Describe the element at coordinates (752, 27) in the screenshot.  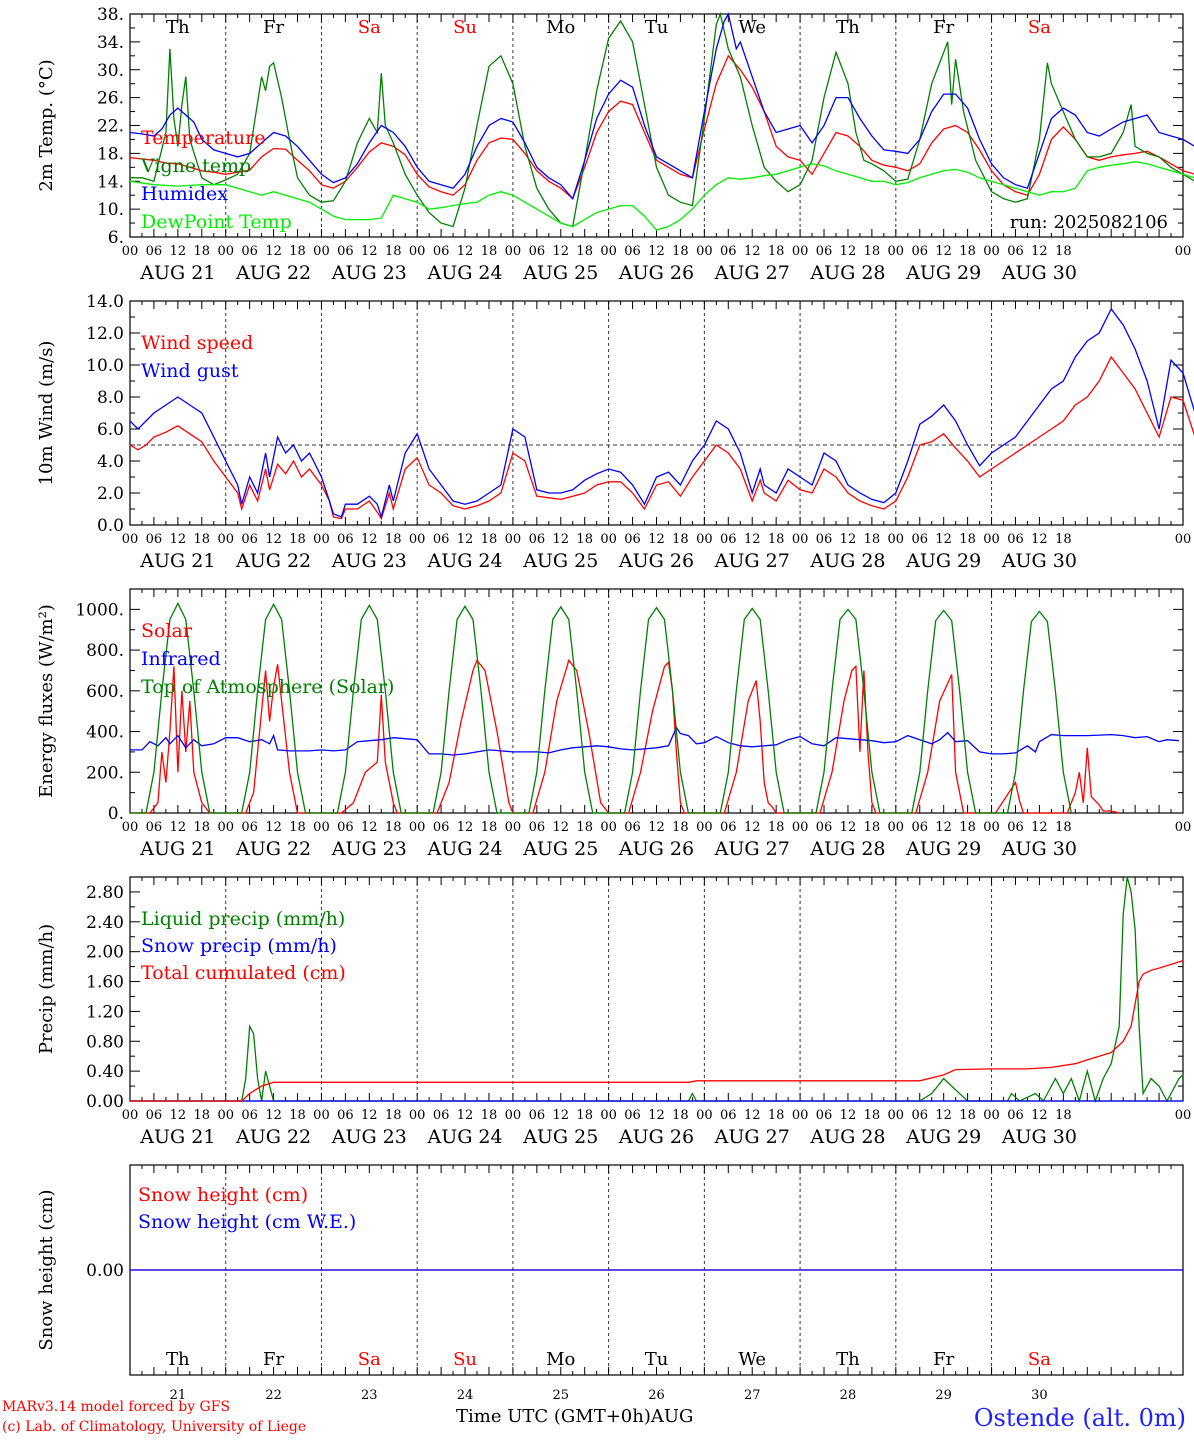
I see `weekday-label: We` at that location.